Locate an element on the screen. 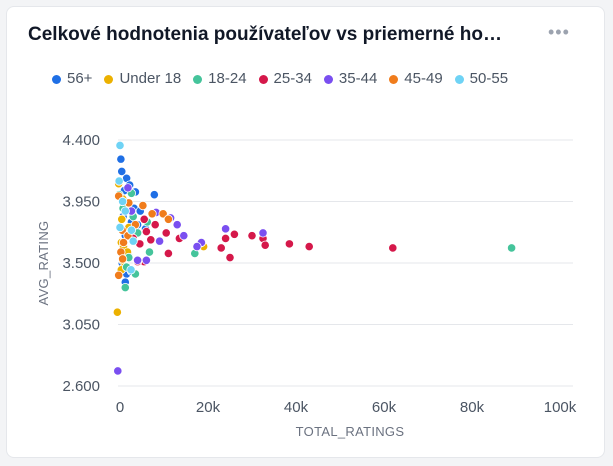 The width and height of the screenshot is (613, 466). y-tick-label: 3.950 is located at coordinates (81, 202).